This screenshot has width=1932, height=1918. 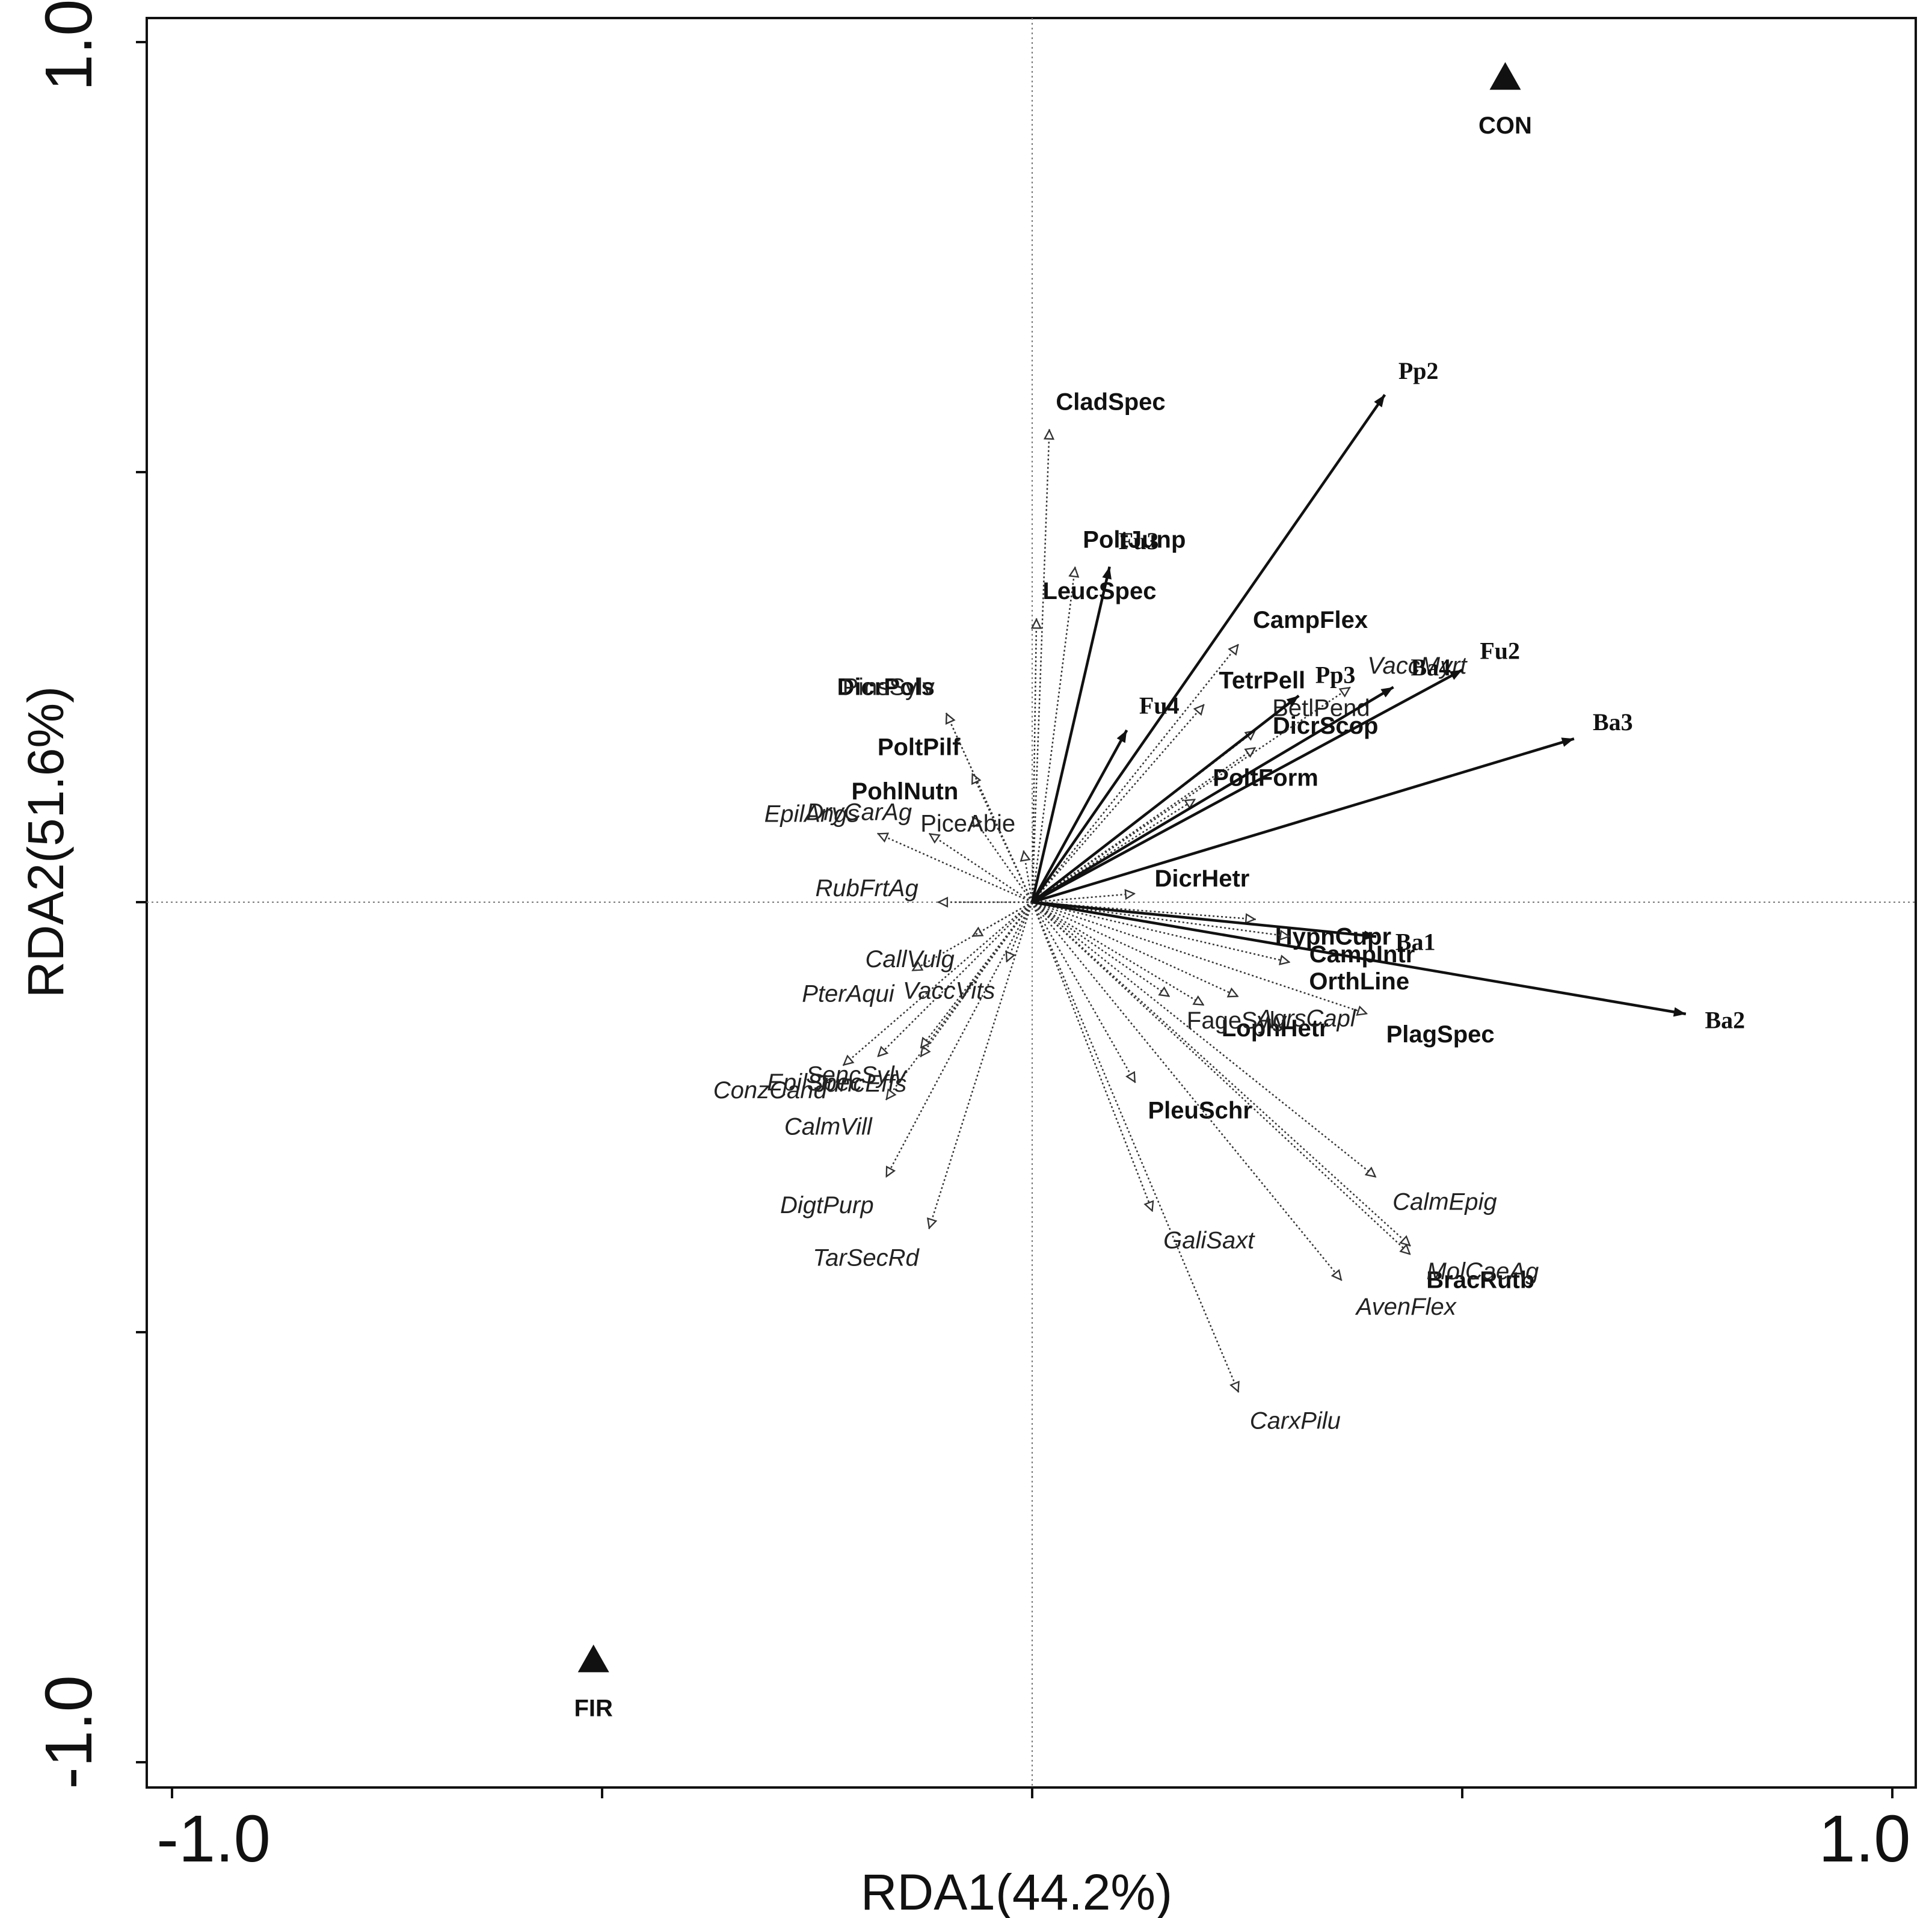 I want to click on species-label-fagesylv: FageSylv, so click(x=1237, y=1020).